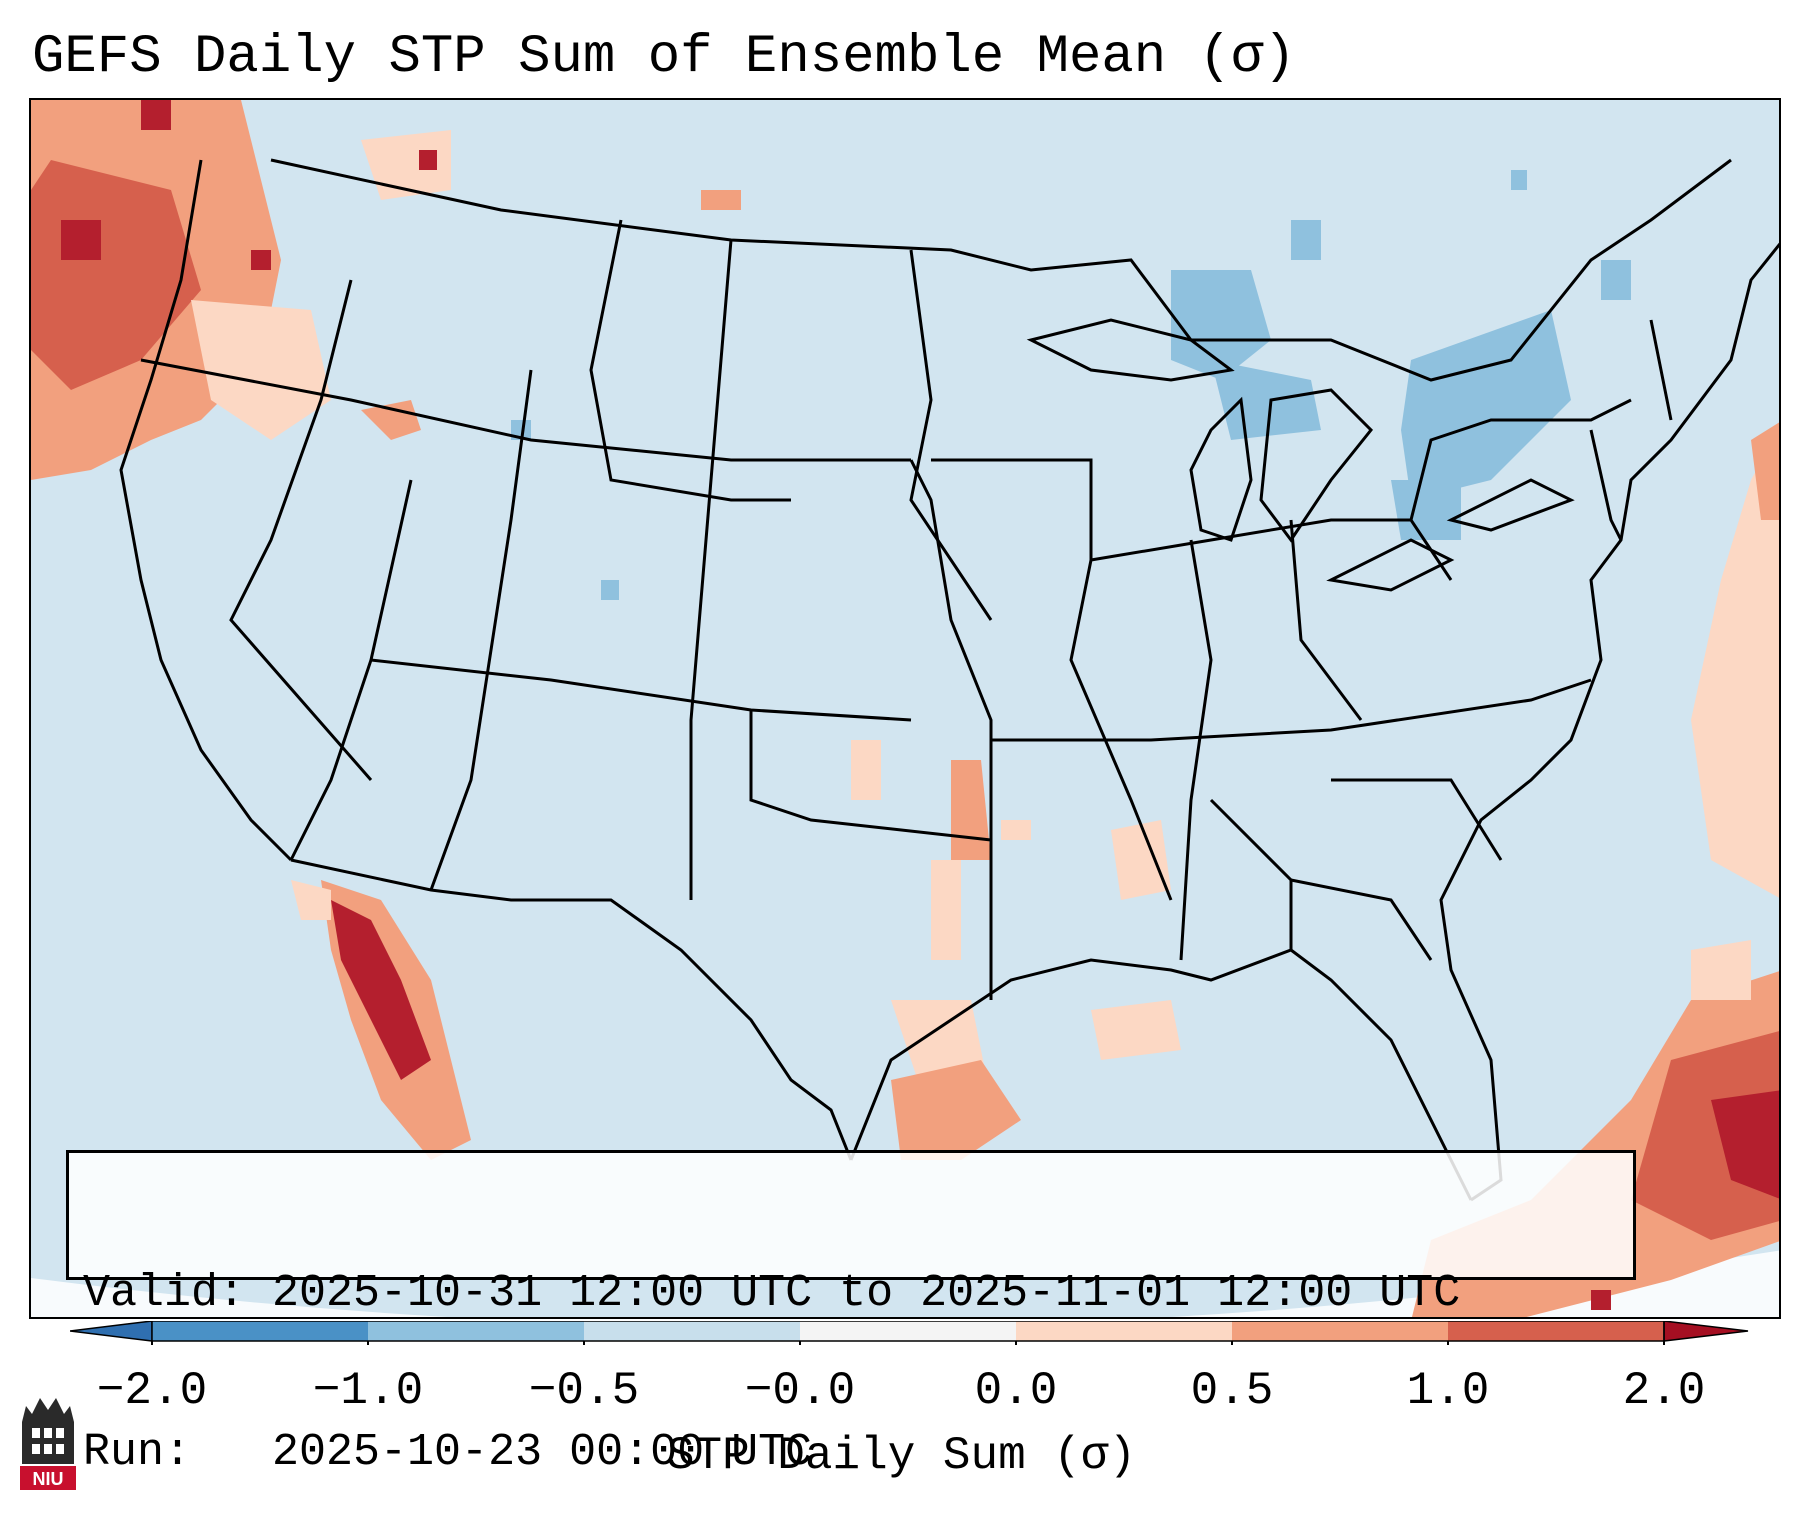 Image resolution: width=1803 pixels, height=1532 pixels. I want to click on colorbar, so click(909, 1333).